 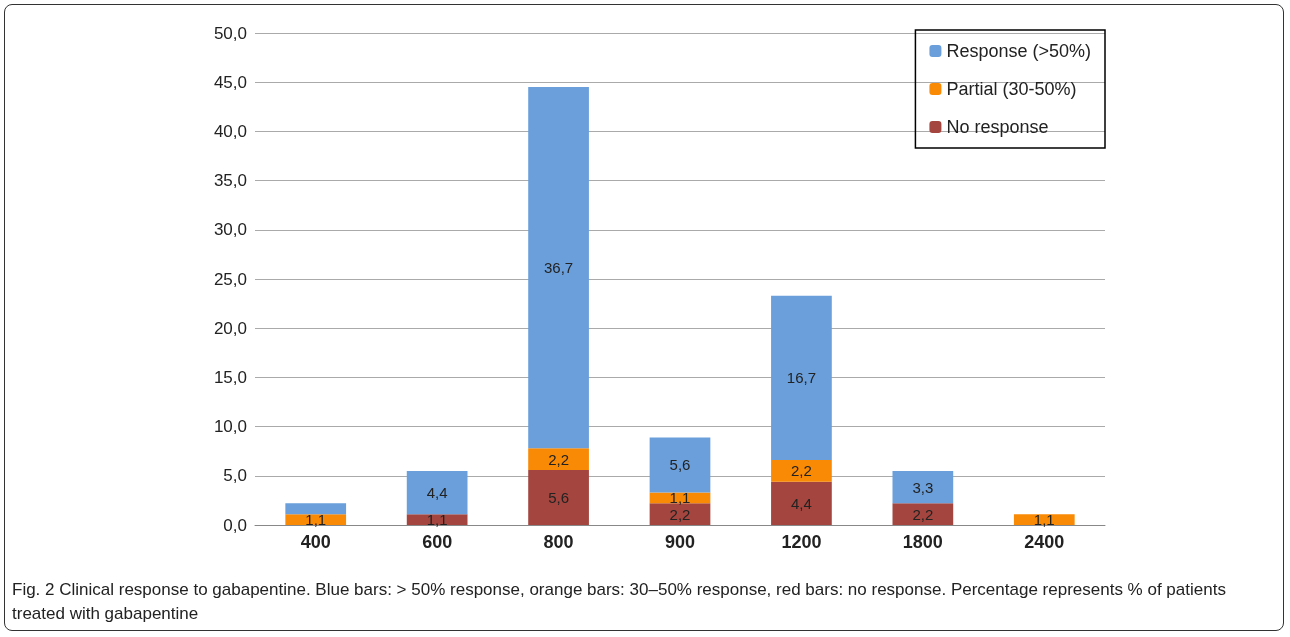 I want to click on data-label: 3,3, so click(x=923, y=487).